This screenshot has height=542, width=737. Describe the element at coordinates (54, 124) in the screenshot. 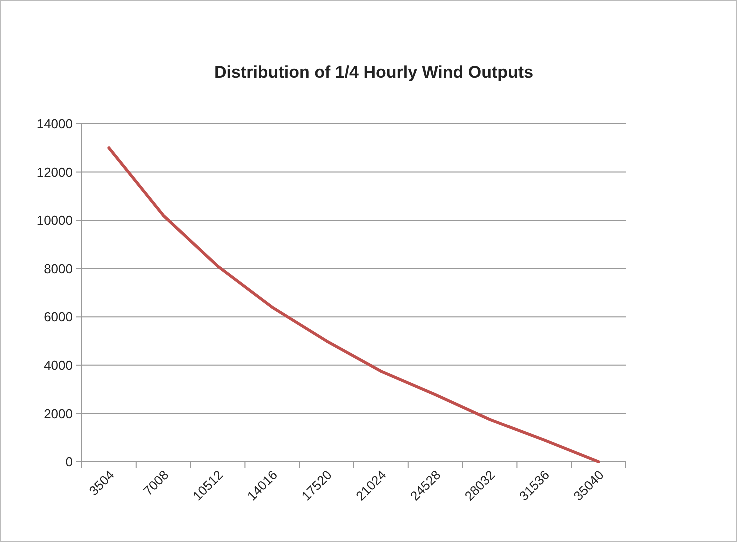

I see `y-tick-label: 14000` at that location.